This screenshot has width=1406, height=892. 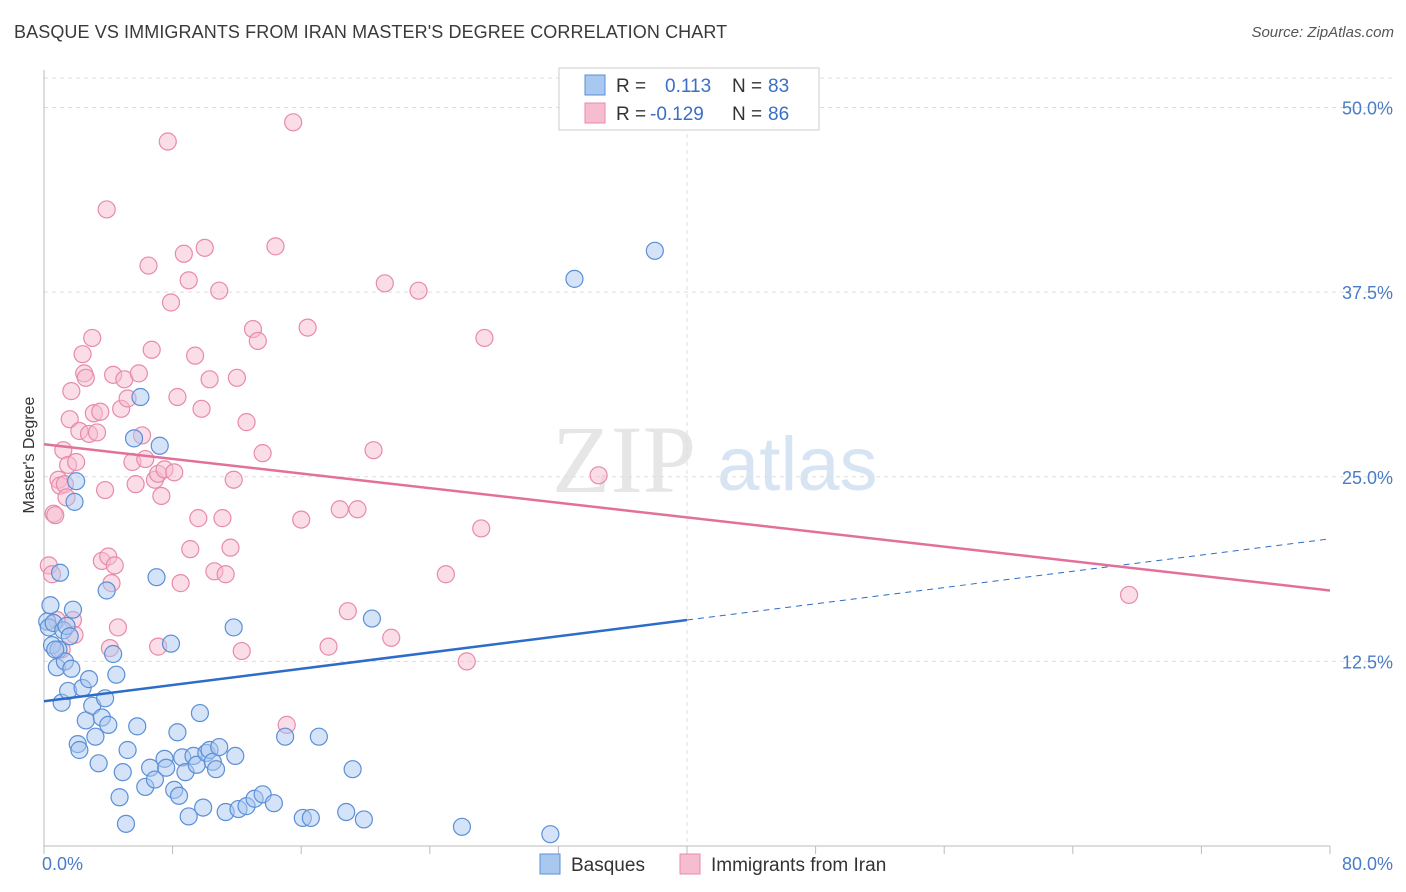 What do you see at coordinates (62, 864) in the screenshot?
I see `x-tick-label: 0.0%` at bounding box center [62, 864].